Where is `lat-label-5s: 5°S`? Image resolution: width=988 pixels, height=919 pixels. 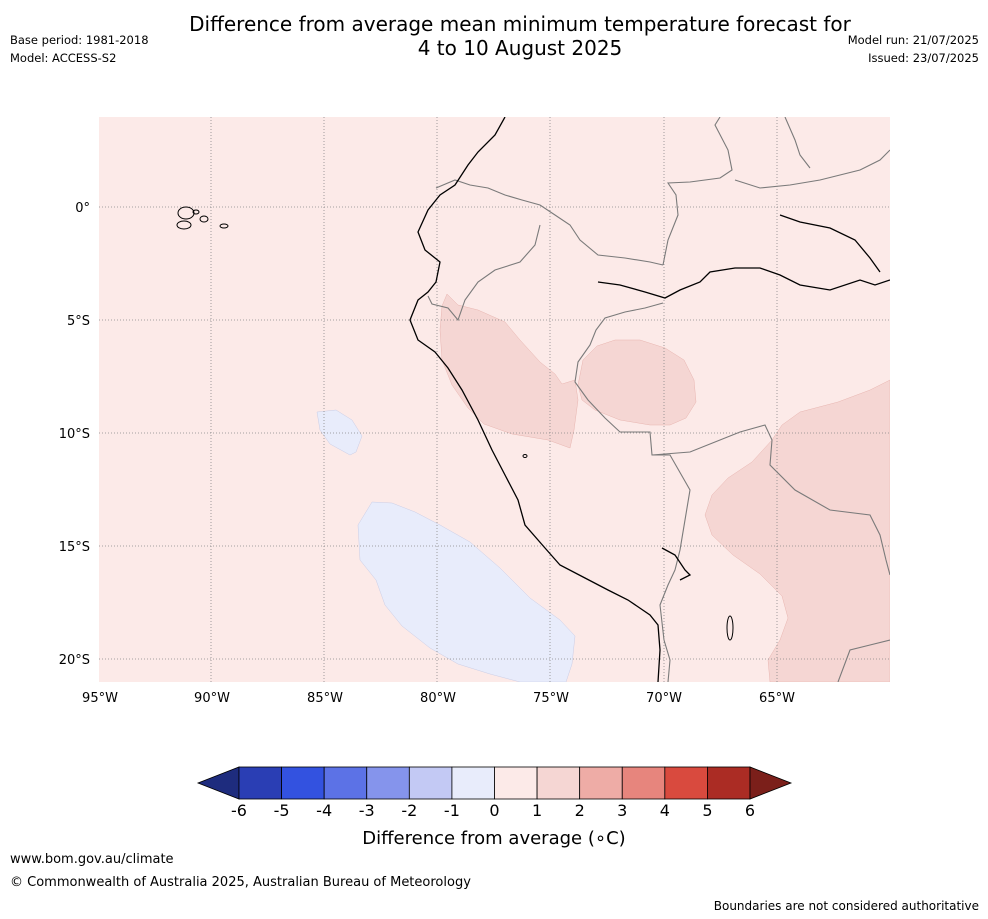 lat-label-5s: 5°S is located at coordinates (78, 321).